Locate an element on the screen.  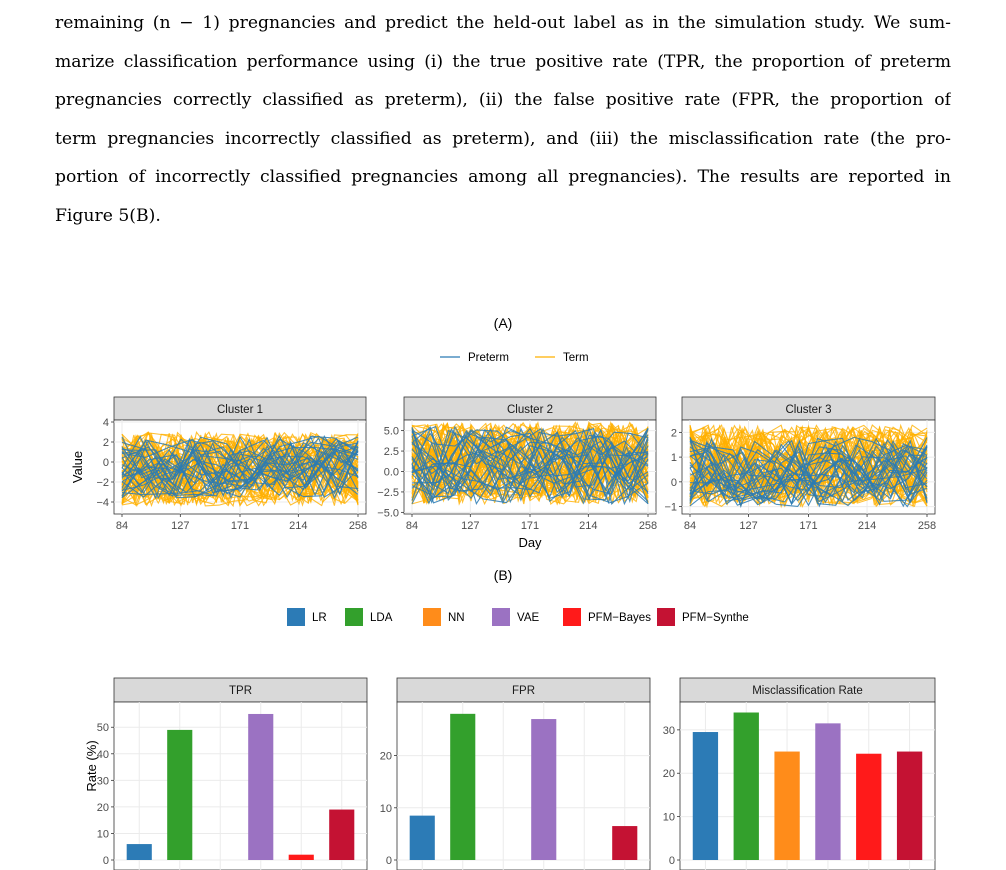
panel-title: Cluster 1 is located at coordinates (240, 410).